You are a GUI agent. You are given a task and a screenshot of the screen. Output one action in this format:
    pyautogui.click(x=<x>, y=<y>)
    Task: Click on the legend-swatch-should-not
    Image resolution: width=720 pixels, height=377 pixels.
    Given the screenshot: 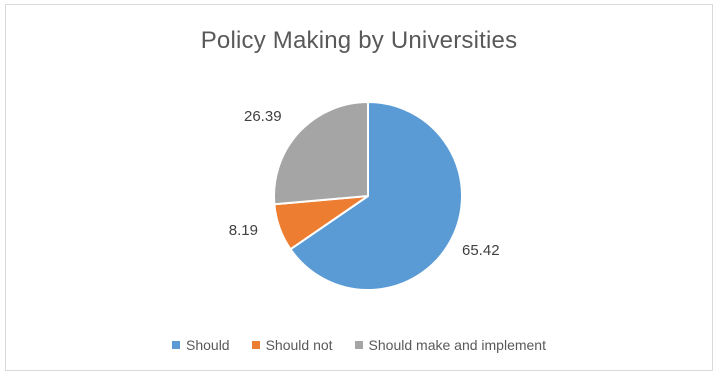 What is the action you would take?
    pyautogui.click(x=255, y=345)
    